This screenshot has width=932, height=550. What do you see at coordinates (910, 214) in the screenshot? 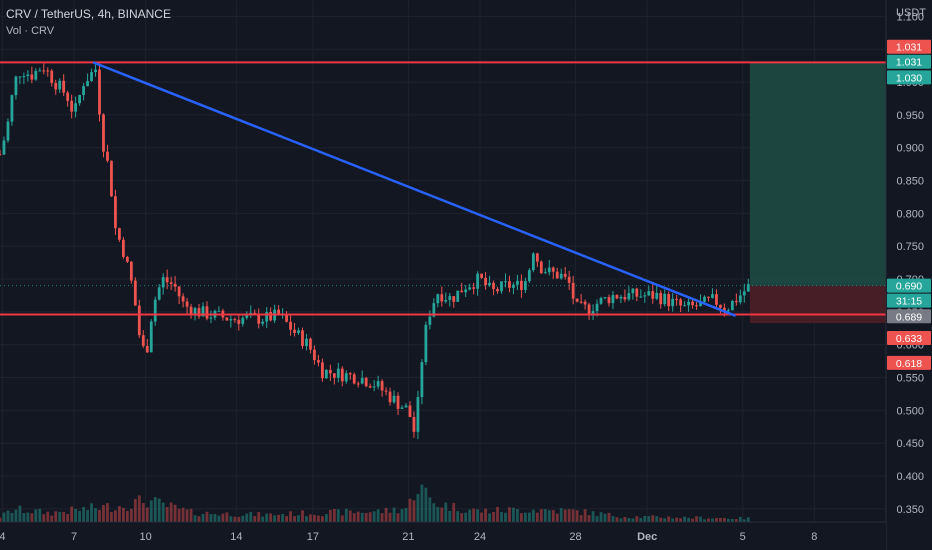
I see `price-tick-label: 0.800` at bounding box center [910, 214].